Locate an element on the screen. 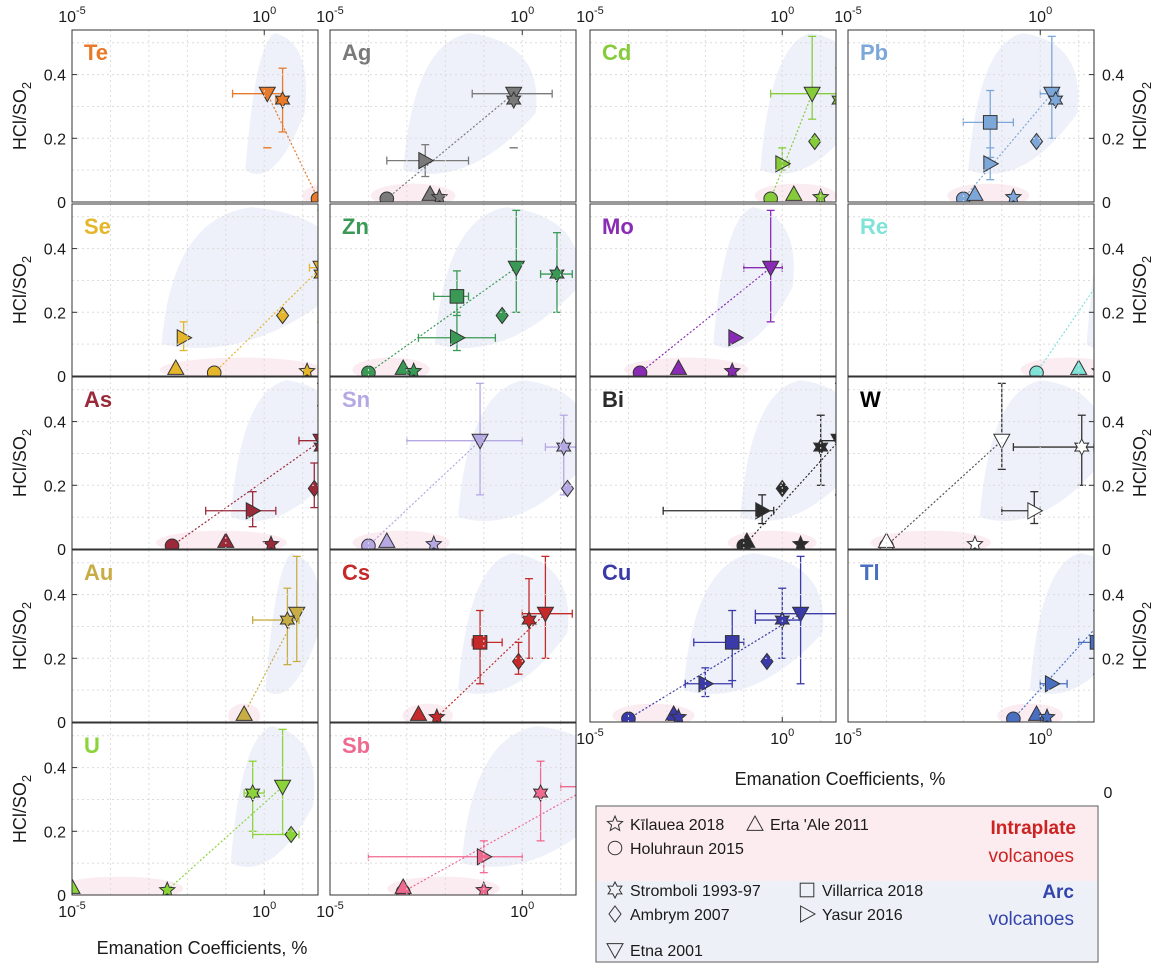 The width and height of the screenshot is (1158, 968). data-point-star6 is located at coordinates (833, 103).